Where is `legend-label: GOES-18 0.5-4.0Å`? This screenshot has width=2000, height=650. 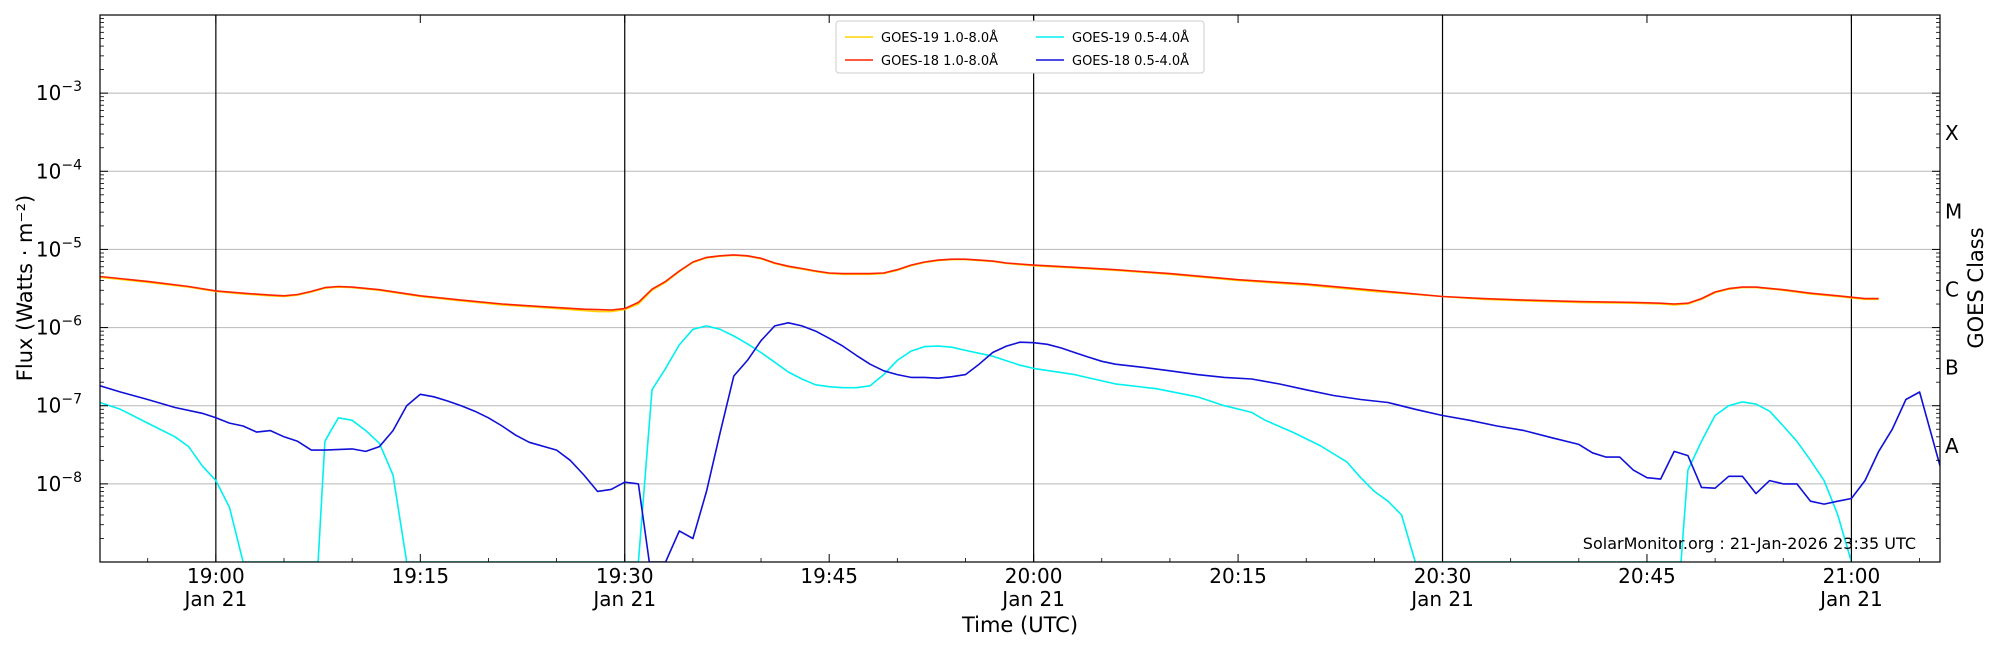
legend-label: GOES-18 0.5-4.0Å is located at coordinates (1130, 61).